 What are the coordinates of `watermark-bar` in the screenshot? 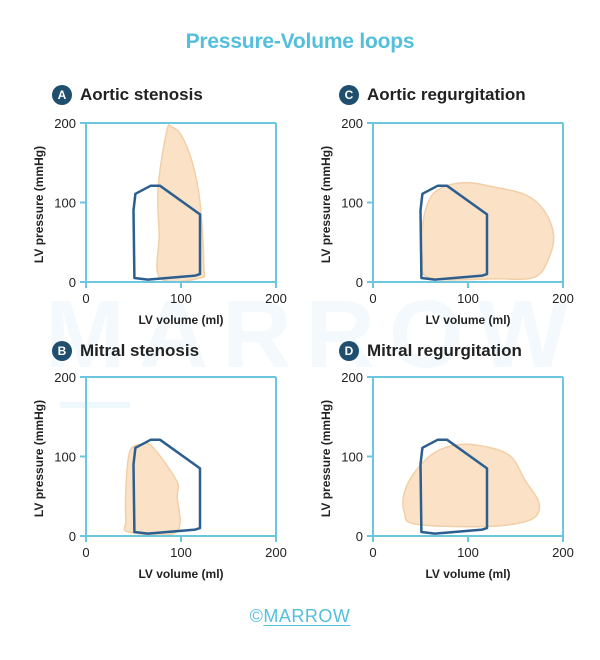 It's located at (95, 405).